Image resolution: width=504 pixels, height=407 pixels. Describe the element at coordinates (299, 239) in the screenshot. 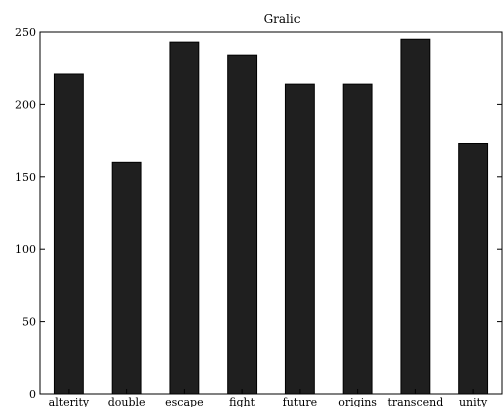

I see `bar-future` at that location.